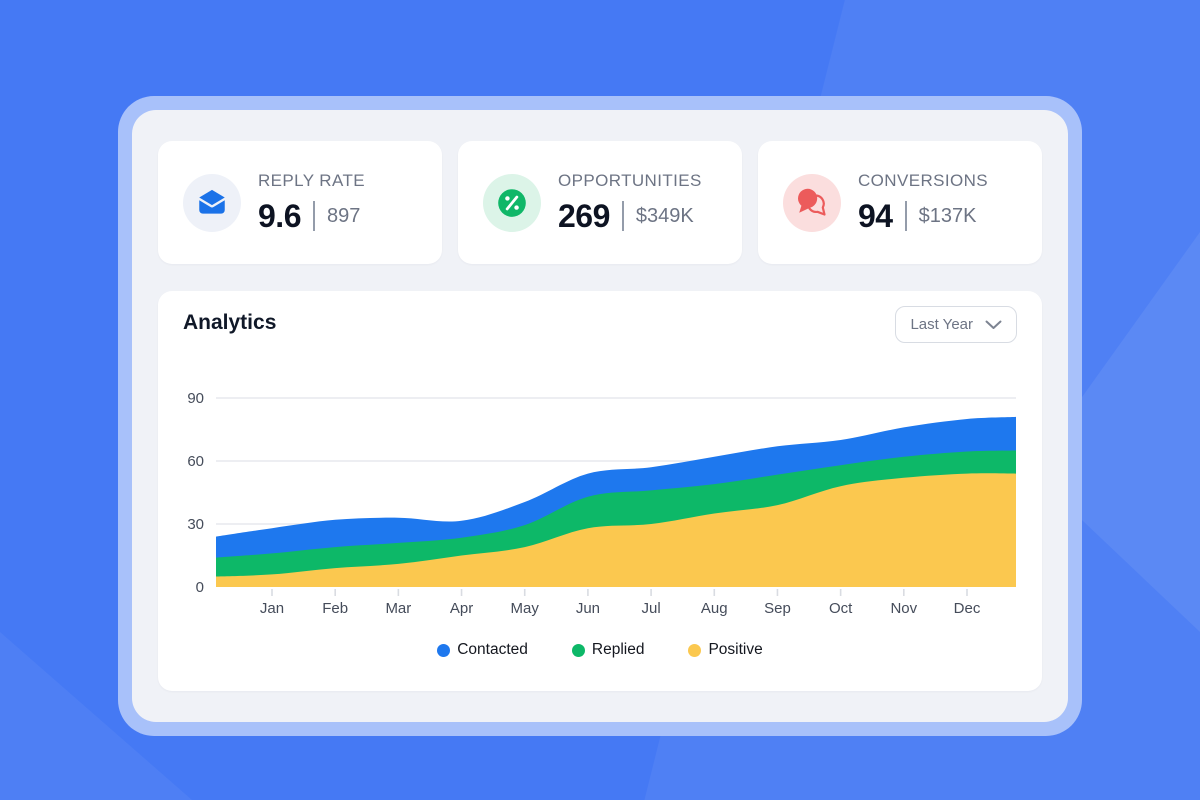  I want to click on svg-text: Jul, so click(650, 608).